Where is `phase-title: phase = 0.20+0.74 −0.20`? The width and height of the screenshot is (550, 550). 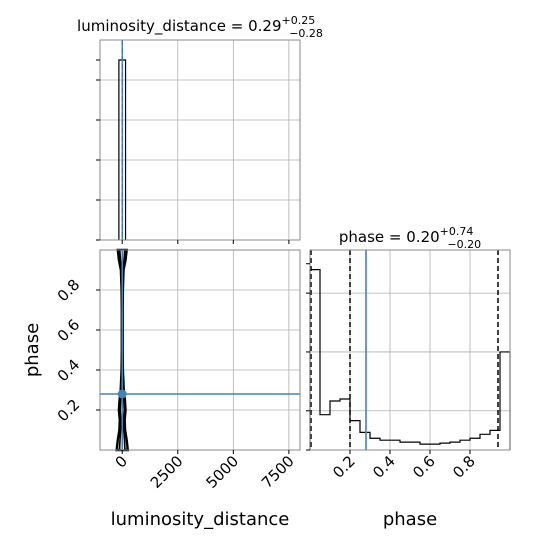
phase-title: phase = 0.20+0.74 −0.20 is located at coordinates (410, 238).